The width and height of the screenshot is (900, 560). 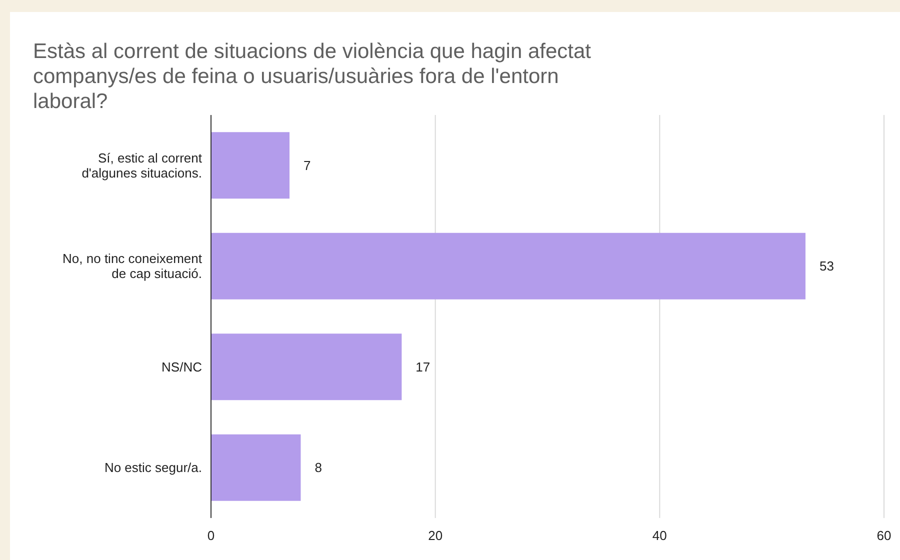 What do you see at coordinates (423, 366) in the screenshot?
I see `data-label: 17` at bounding box center [423, 366].